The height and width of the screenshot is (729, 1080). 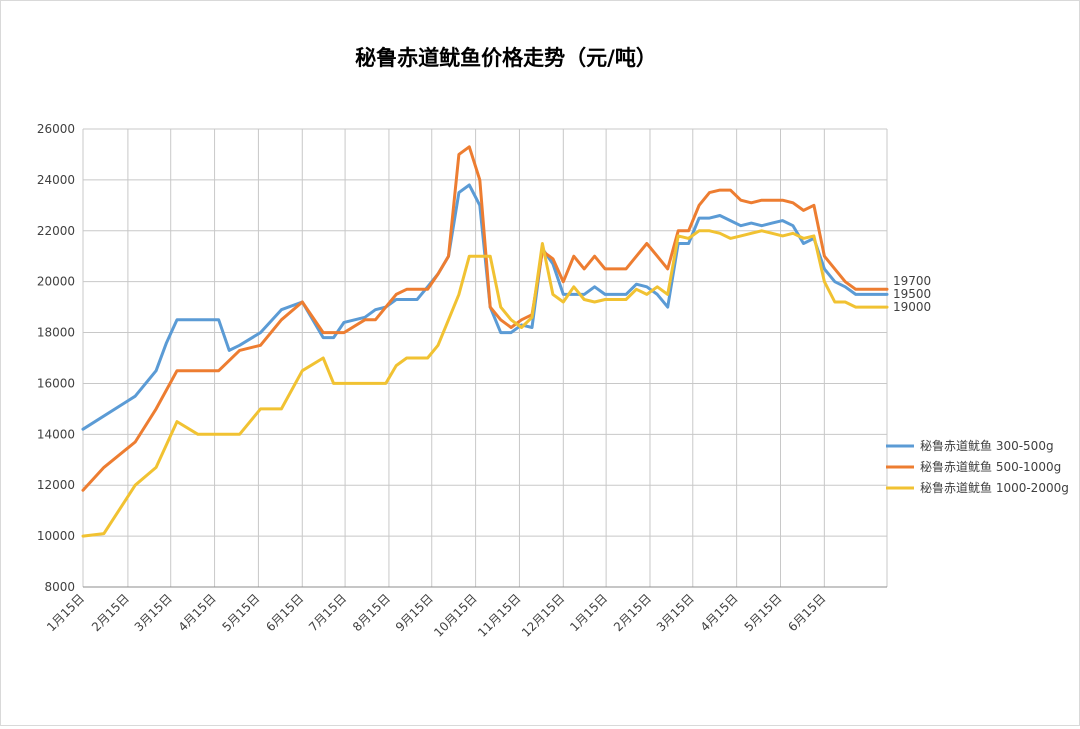 What do you see at coordinates (414, 612) in the screenshot?
I see `x-tick-label: 9月15日` at bounding box center [414, 612].